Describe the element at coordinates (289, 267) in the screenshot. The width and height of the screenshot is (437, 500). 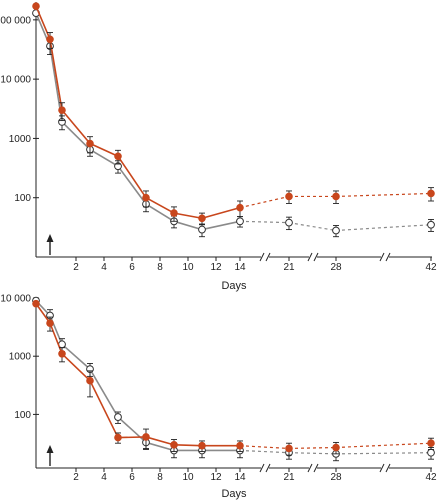
I see `x-tick-label: 21` at that location.